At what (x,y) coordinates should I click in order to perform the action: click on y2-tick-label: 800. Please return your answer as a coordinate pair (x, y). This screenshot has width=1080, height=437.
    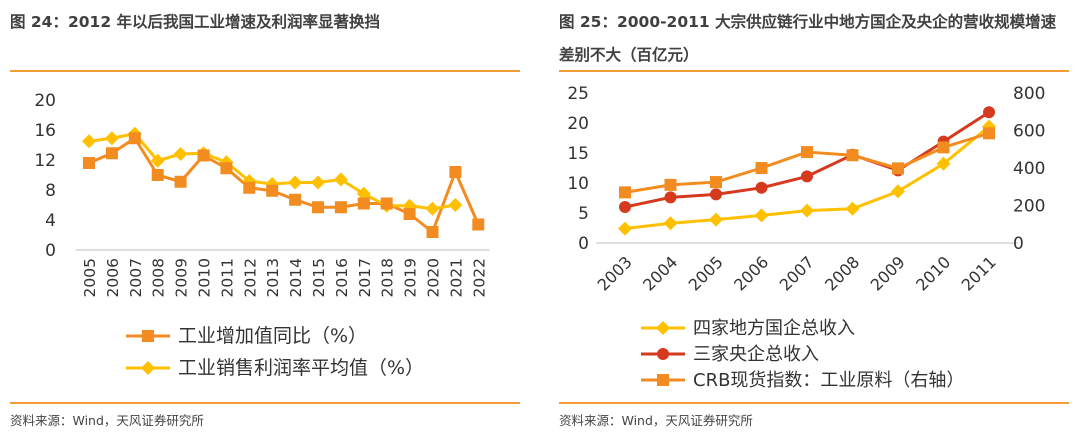
    Looking at the image, I should click on (1029, 94).